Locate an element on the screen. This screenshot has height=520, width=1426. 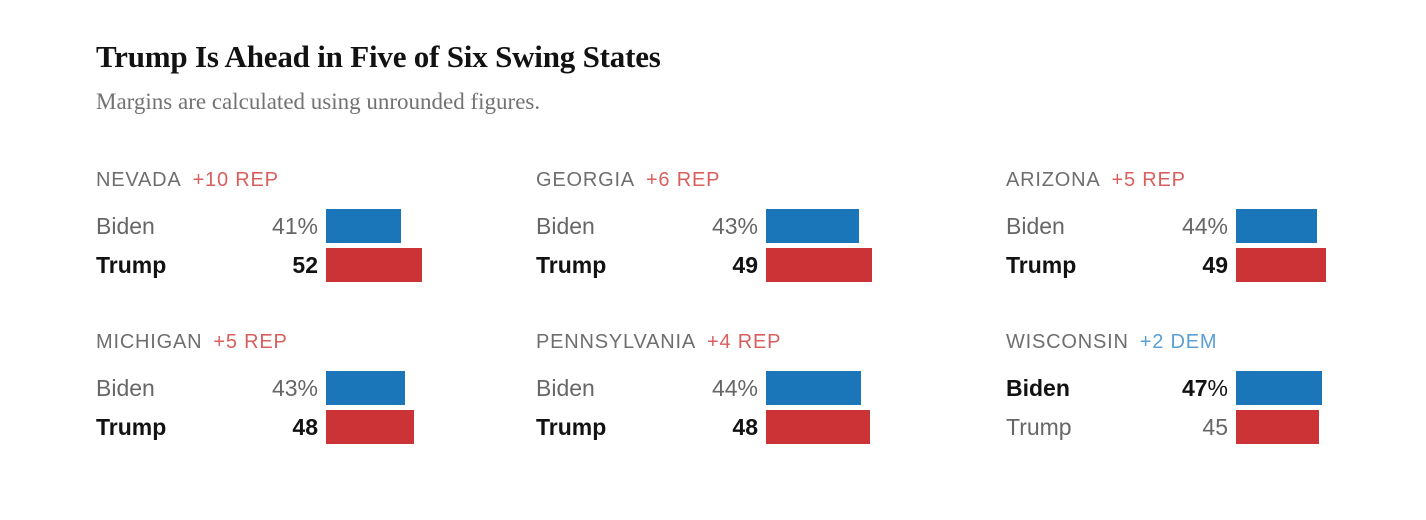
state-panel-pennsylvania: PENNSYLVANIA +4 REP Biden 44% Trump 48 is located at coordinates (771, 389).